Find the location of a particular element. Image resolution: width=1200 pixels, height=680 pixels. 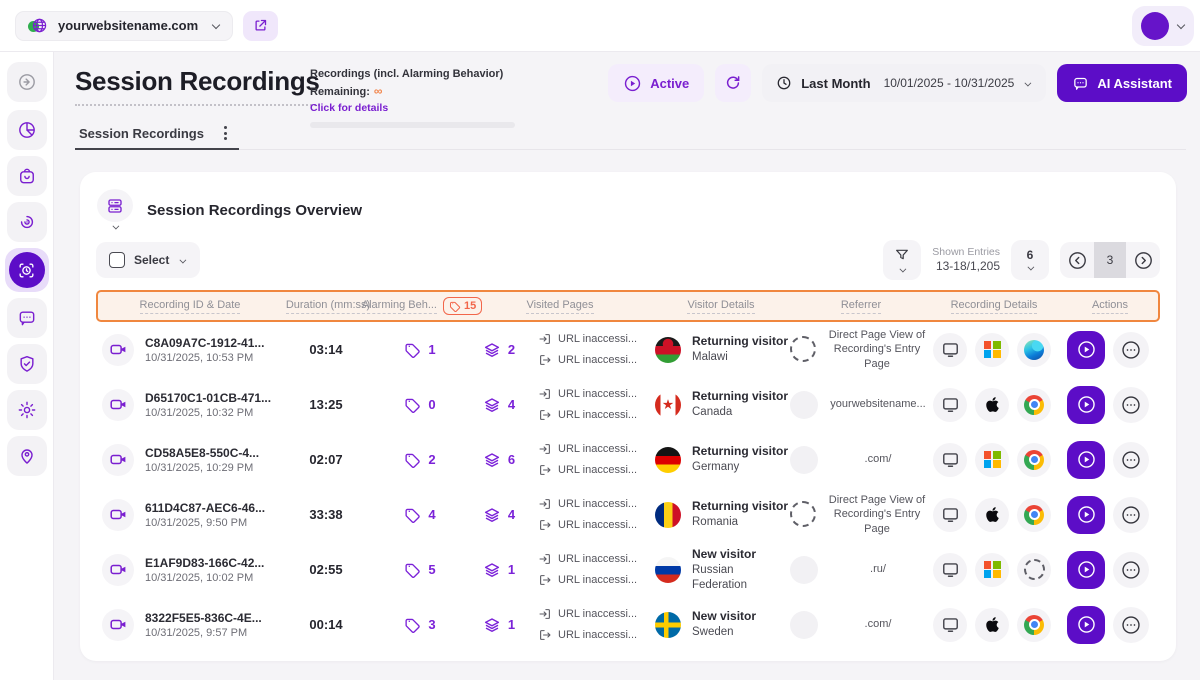

ai-assistant-button: AI Assistant is located at coordinates (1122, 83).